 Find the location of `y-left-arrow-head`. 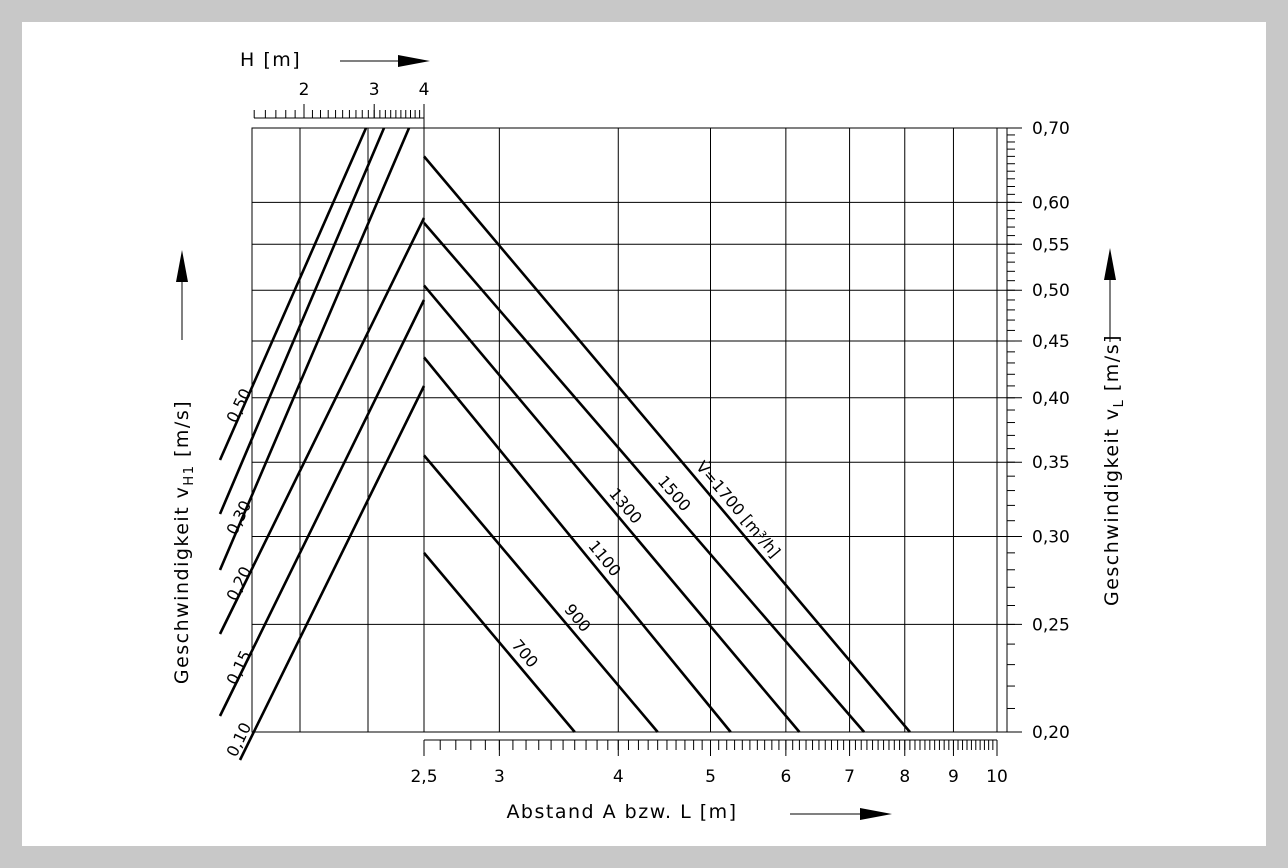

y-left-arrow-head is located at coordinates (182, 266).